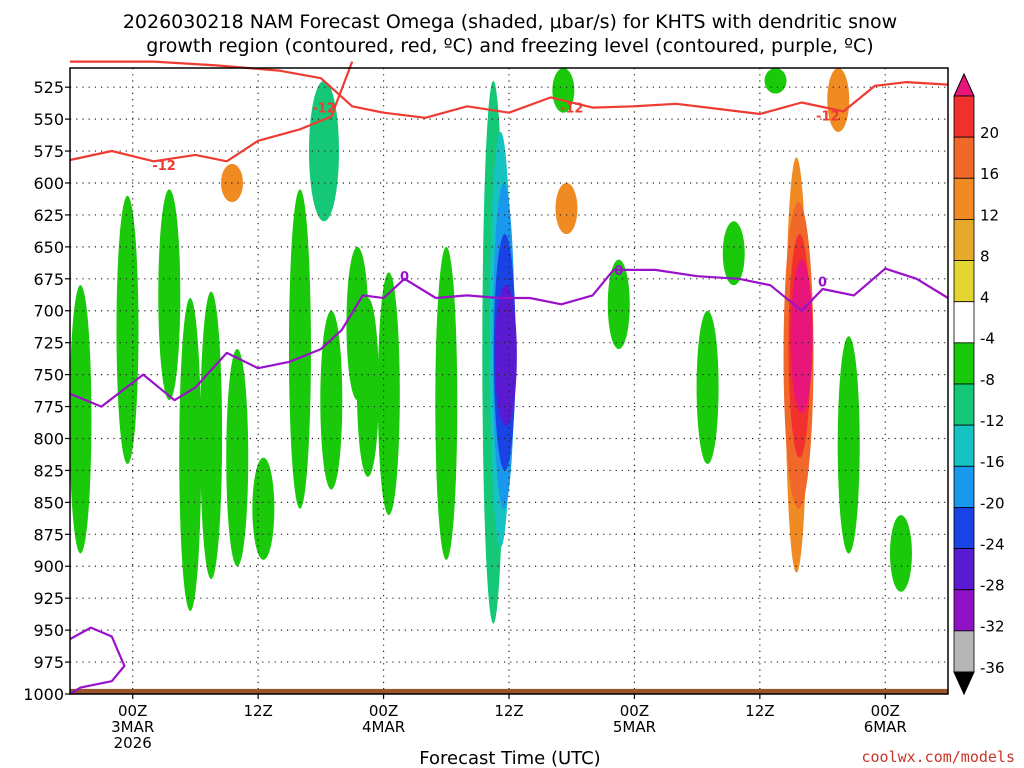 The image size is (1024, 768). I want to click on y-tick-label-0: 525, so click(48, 87).